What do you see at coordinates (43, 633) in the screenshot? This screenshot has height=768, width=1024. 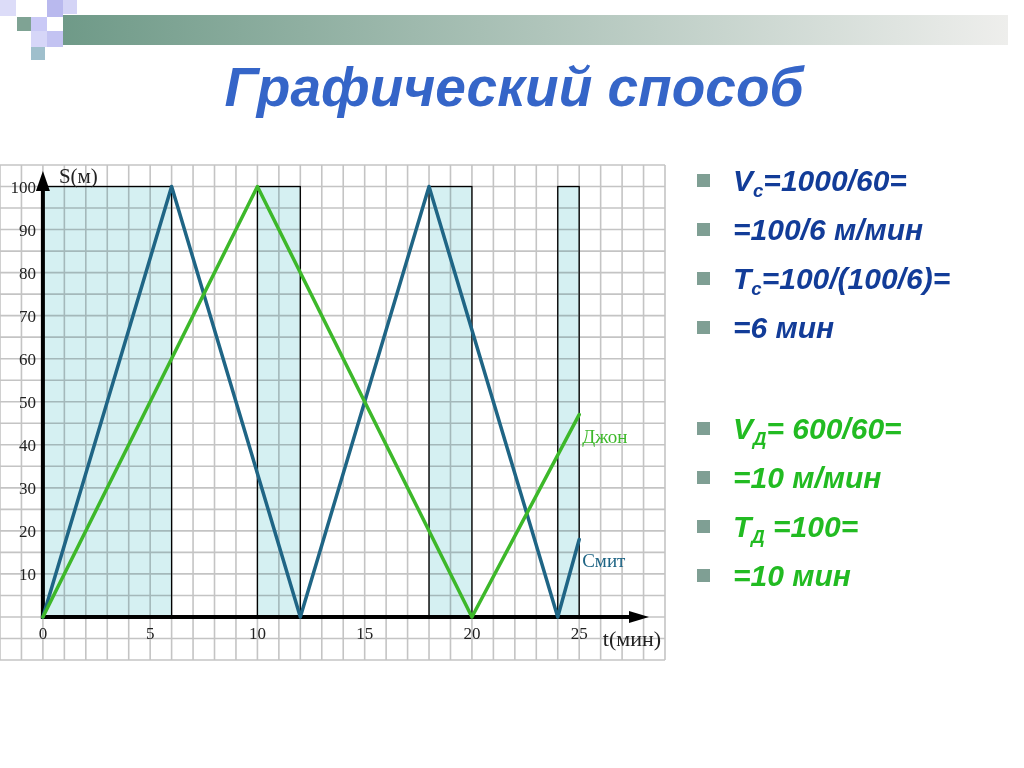 I see `x-tick-label: 0` at bounding box center [43, 633].